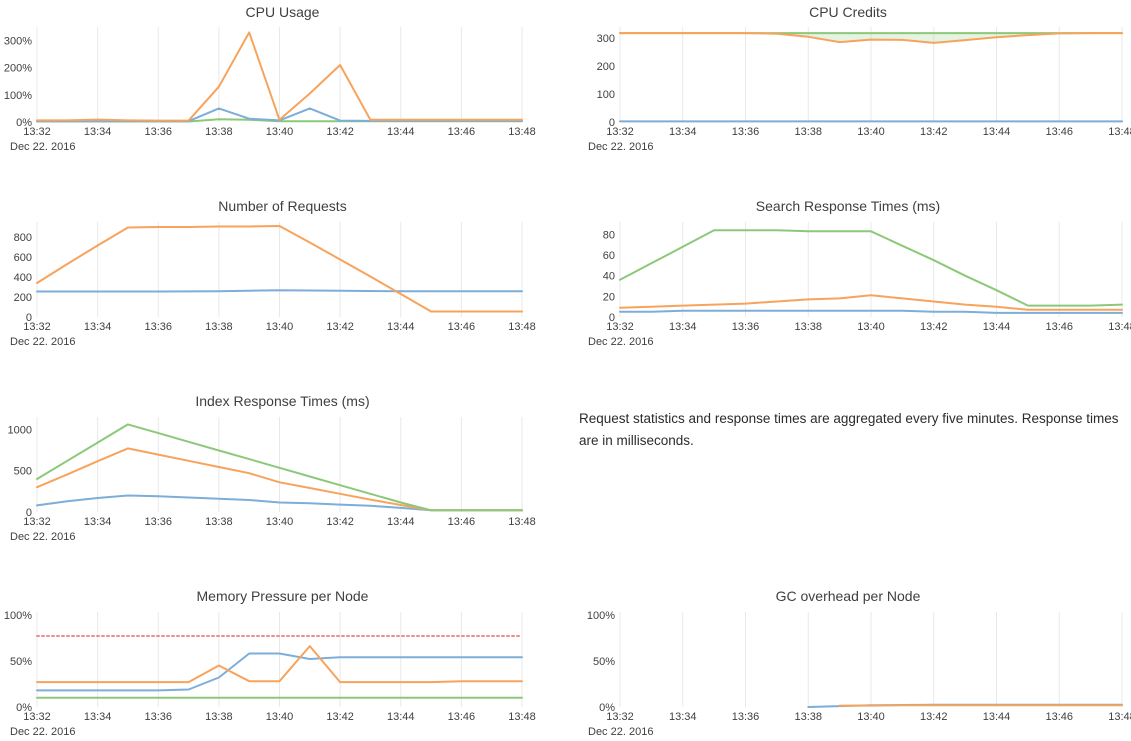 The height and width of the screenshot is (741, 1131). Describe the element at coordinates (848, 12) in the screenshot. I see `chart-title-cpu-credits: CPU Credits` at that location.